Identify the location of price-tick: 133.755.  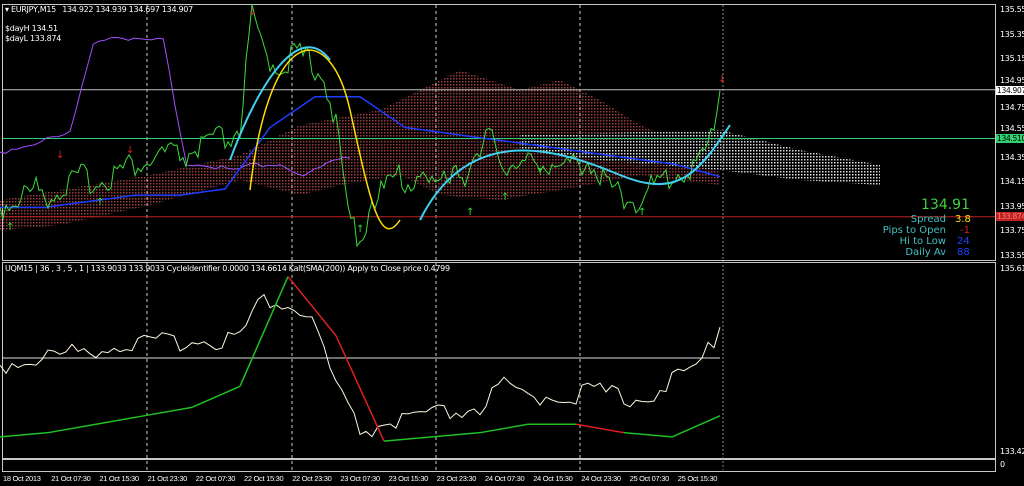
(1012, 231).